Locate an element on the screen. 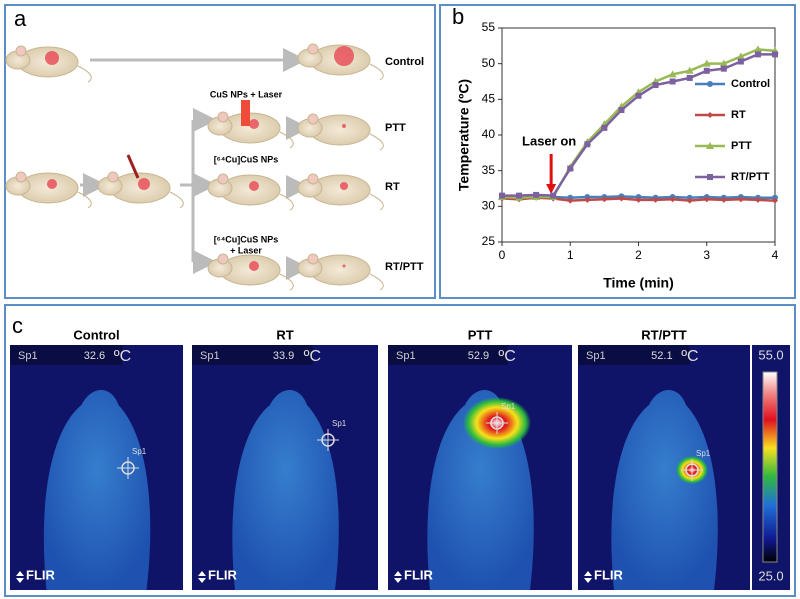 This screenshot has height=599, width=800. scale-max: 55.0 is located at coordinates (770, 354).